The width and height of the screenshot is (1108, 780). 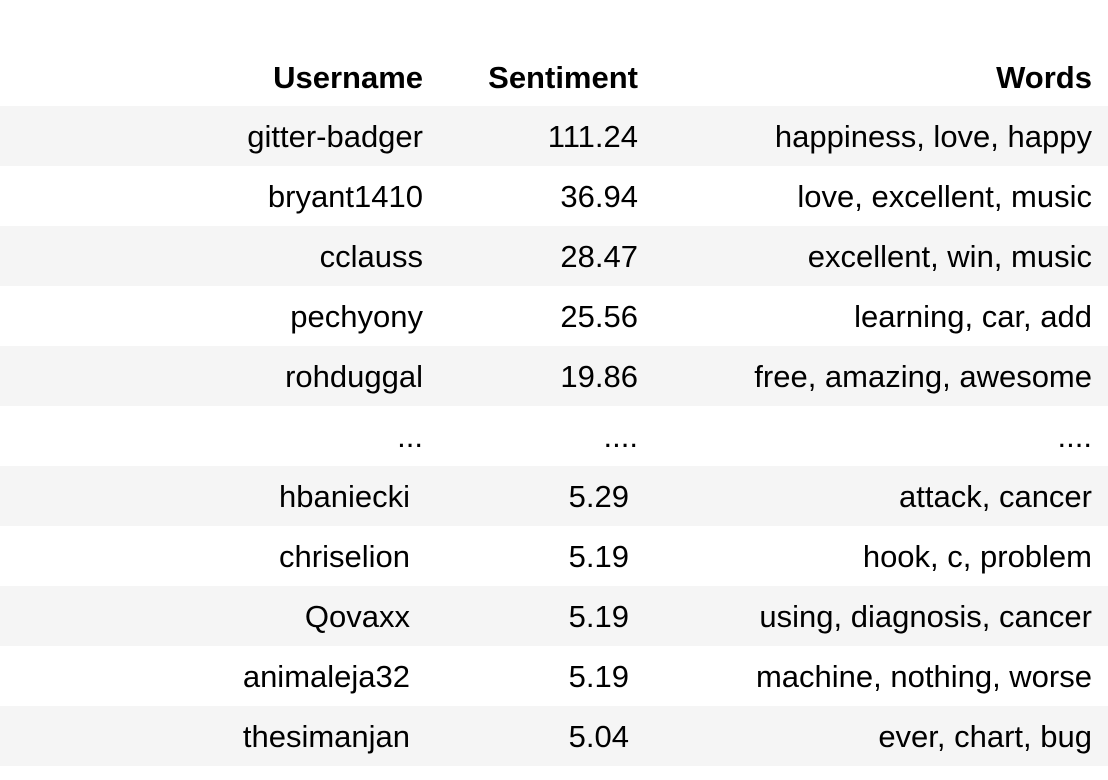 I want to click on table-row: bryant1410 36.94 love, excellent, music, so click(x=554, y=196).